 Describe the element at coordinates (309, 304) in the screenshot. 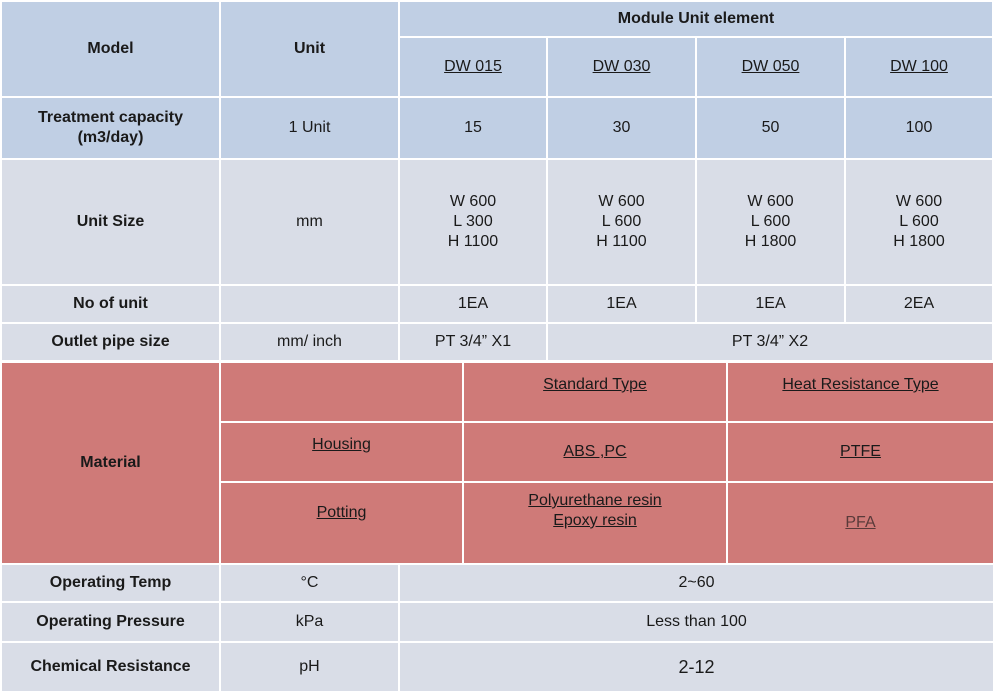

I see `no-of-unit-unit` at that location.